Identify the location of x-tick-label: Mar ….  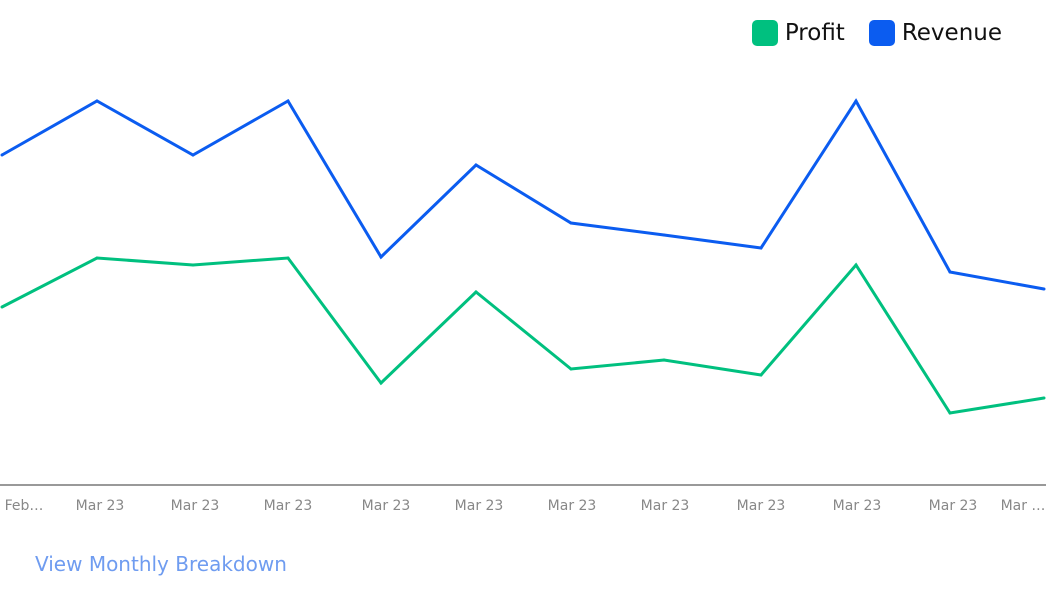
(1023, 506).